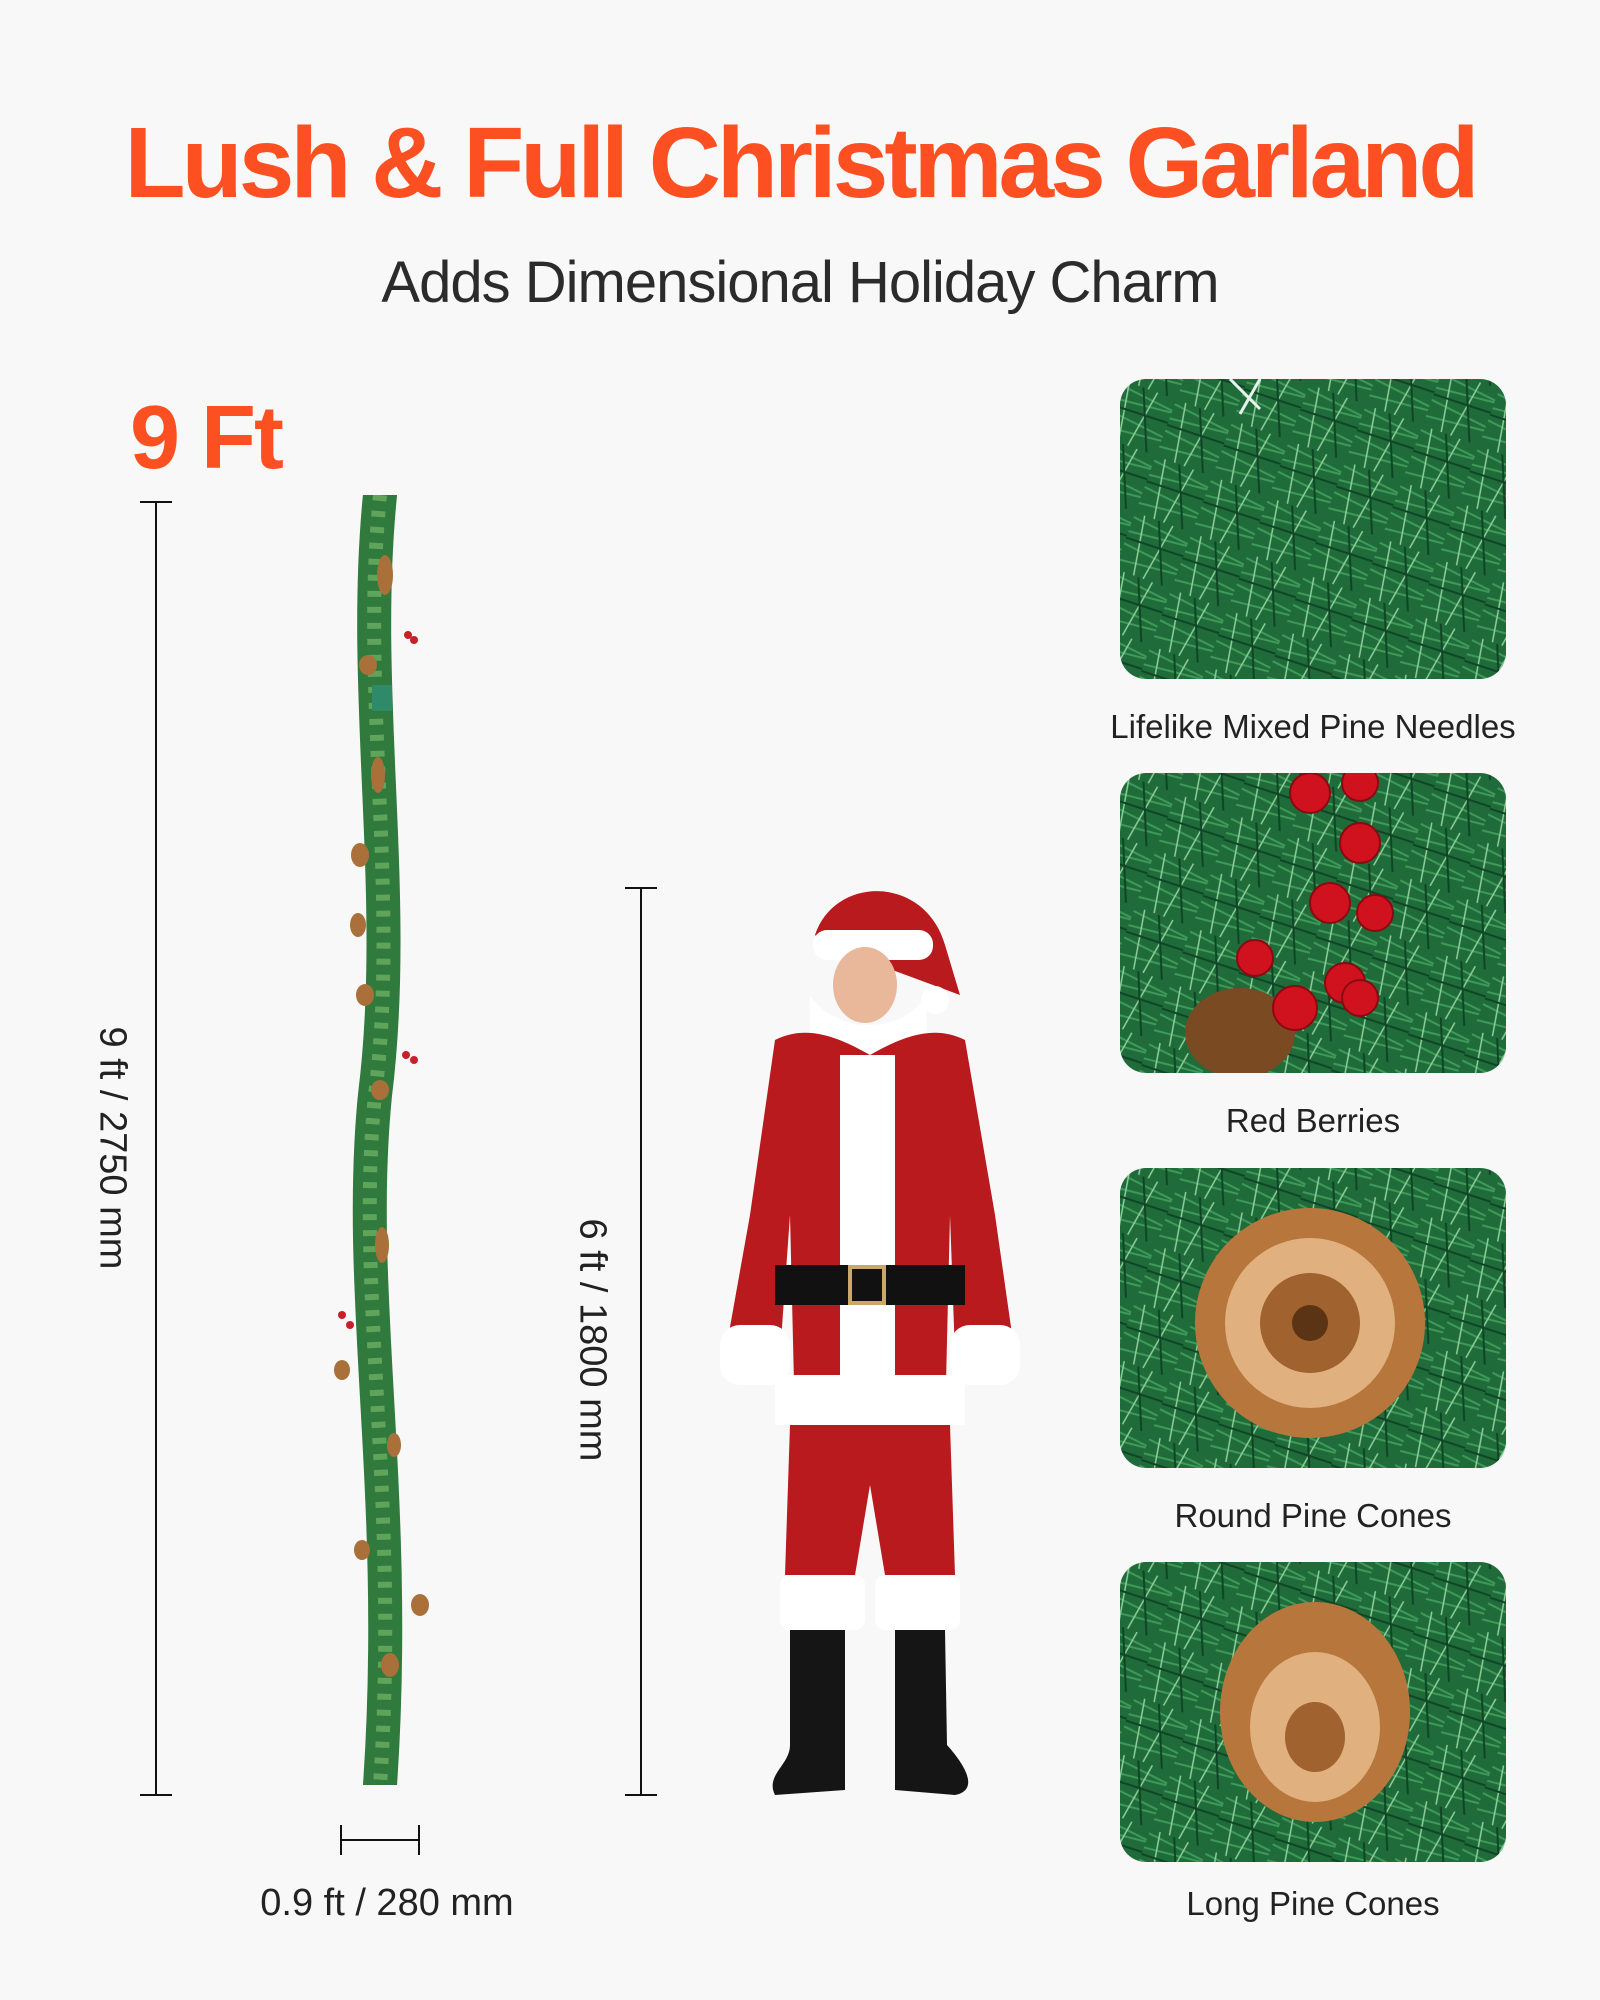 This screenshot has height=2000, width=1600. I want to click on page-title: Lush & Full Christmas Garland, so click(802, 163).